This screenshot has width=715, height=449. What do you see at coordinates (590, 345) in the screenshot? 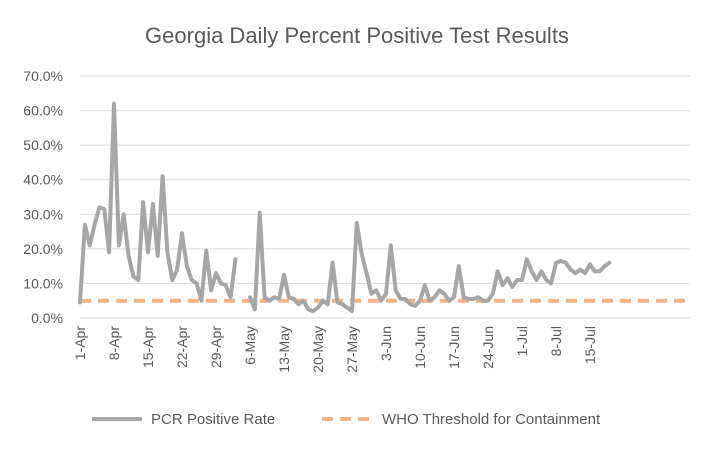
I see `x-tick-label: 15-Jul` at bounding box center [590, 345].